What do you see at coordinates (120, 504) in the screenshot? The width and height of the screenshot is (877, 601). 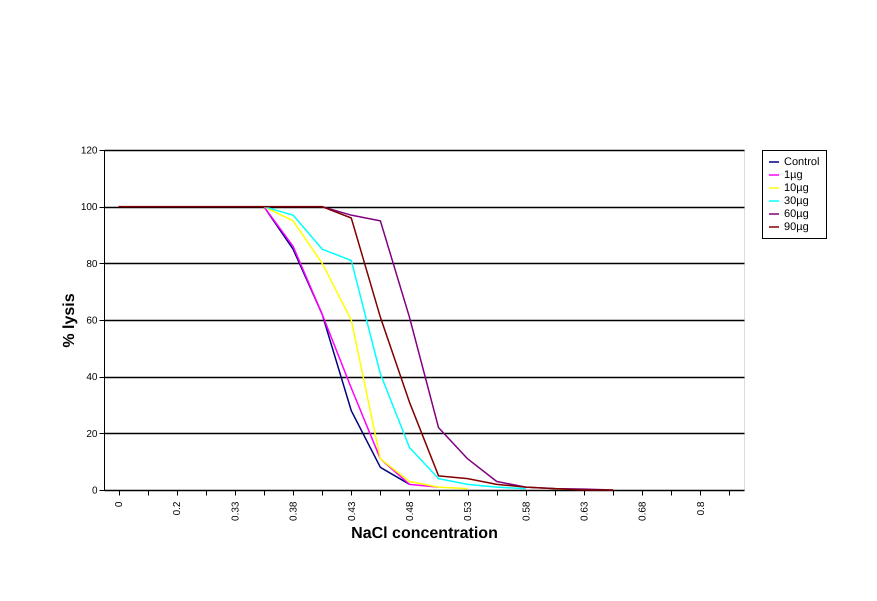 I see `x-tick-label: 0` at bounding box center [120, 504].